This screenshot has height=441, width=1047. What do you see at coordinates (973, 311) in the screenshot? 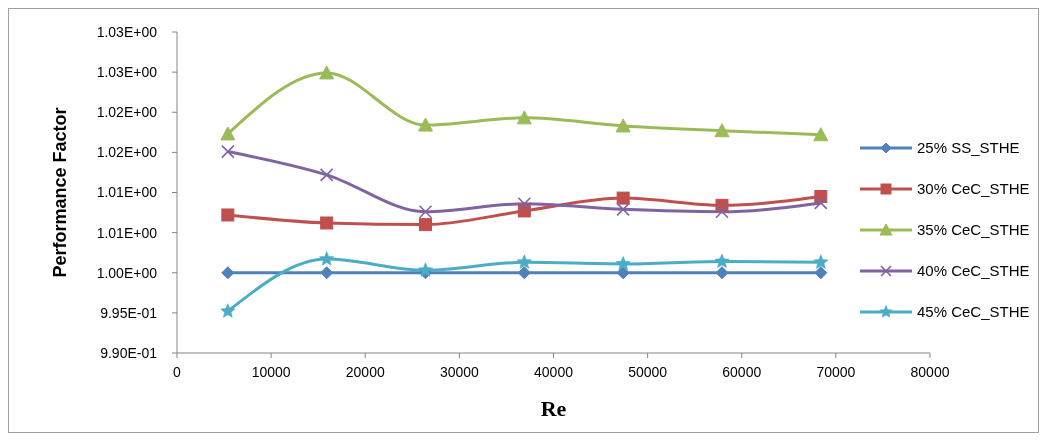
I see `legend-label: 45% CeC_STHE` at bounding box center [973, 311].